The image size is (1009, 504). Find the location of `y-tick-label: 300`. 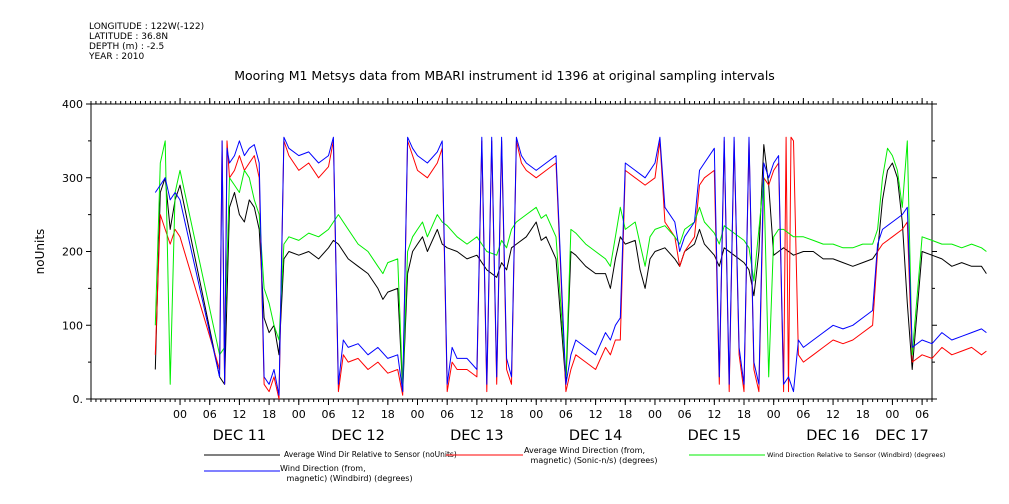

y-tick-label: 300 is located at coordinates (72, 178).